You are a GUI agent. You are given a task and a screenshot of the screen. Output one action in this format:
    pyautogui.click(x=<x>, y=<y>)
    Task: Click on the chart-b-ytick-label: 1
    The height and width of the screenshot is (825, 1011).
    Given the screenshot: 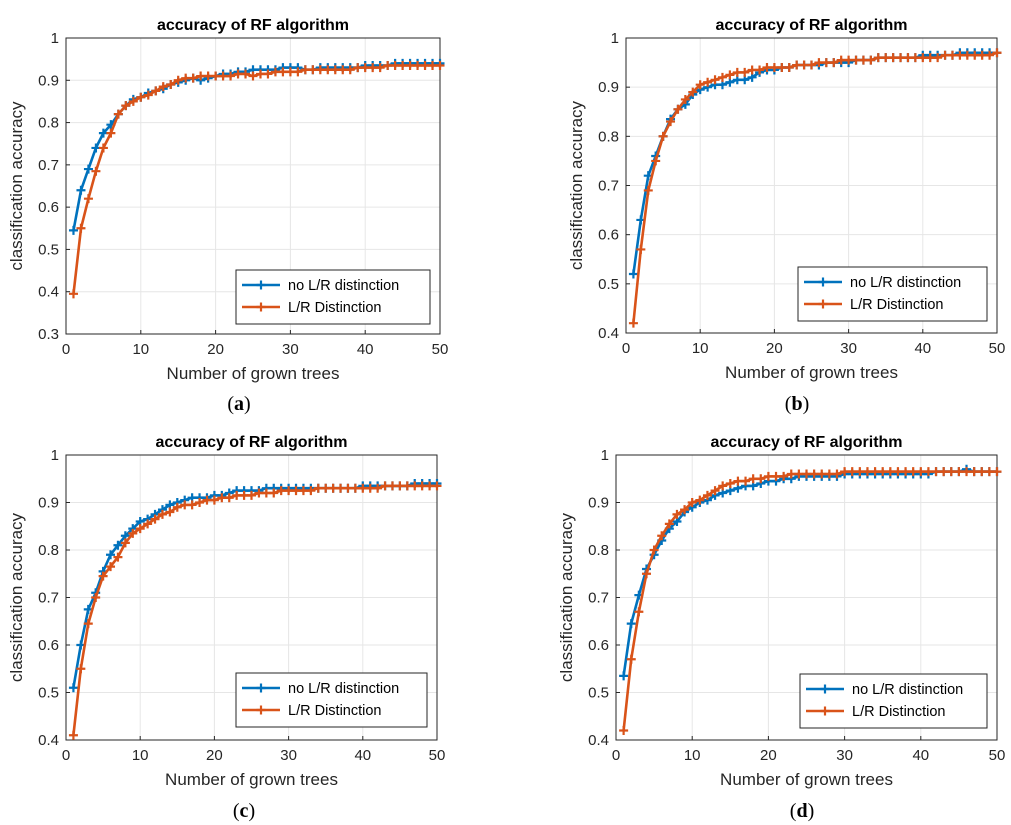 What is the action you would take?
    pyautogui.click(x=615, y=38)
    